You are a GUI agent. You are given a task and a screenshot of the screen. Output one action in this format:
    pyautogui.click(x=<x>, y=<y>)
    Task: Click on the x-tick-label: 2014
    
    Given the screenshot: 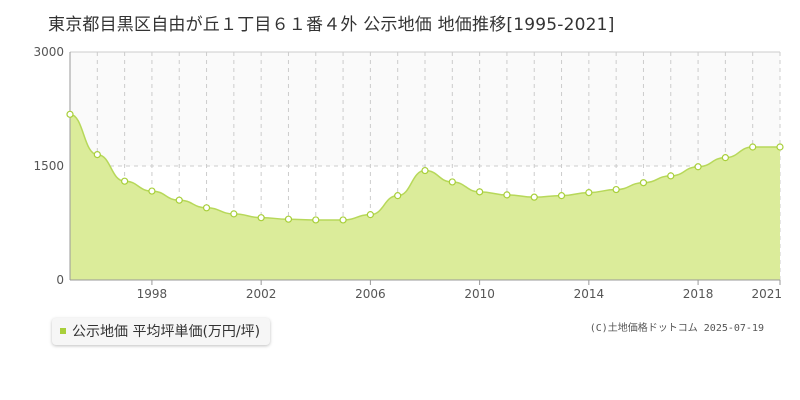 What is the action you would take?
    pyautogui.click(x=589, y=294)
    